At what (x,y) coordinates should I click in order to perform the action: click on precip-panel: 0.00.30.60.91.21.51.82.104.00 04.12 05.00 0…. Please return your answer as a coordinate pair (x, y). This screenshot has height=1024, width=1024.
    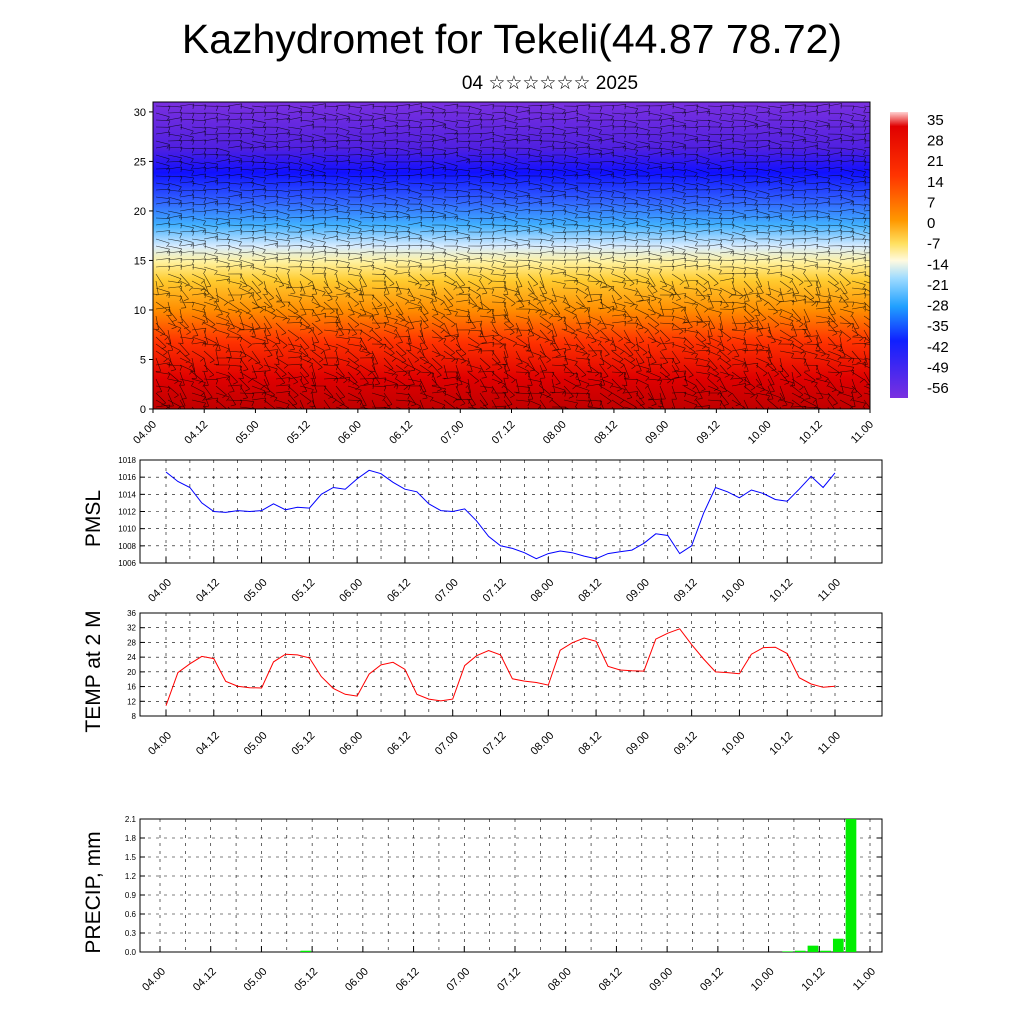
    Looking at the image, I should click on (482, 904).